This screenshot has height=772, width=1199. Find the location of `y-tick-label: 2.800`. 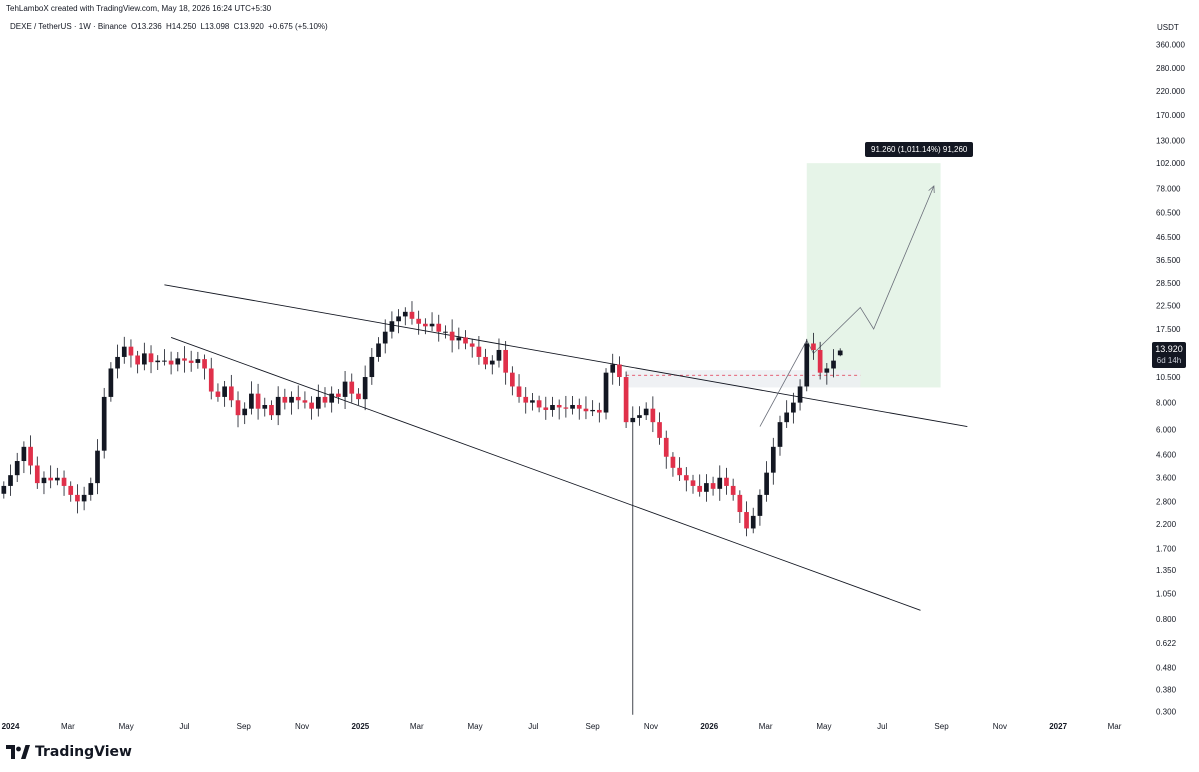

y-tick-label: 2.800 is located at coordinates (1166, 501).